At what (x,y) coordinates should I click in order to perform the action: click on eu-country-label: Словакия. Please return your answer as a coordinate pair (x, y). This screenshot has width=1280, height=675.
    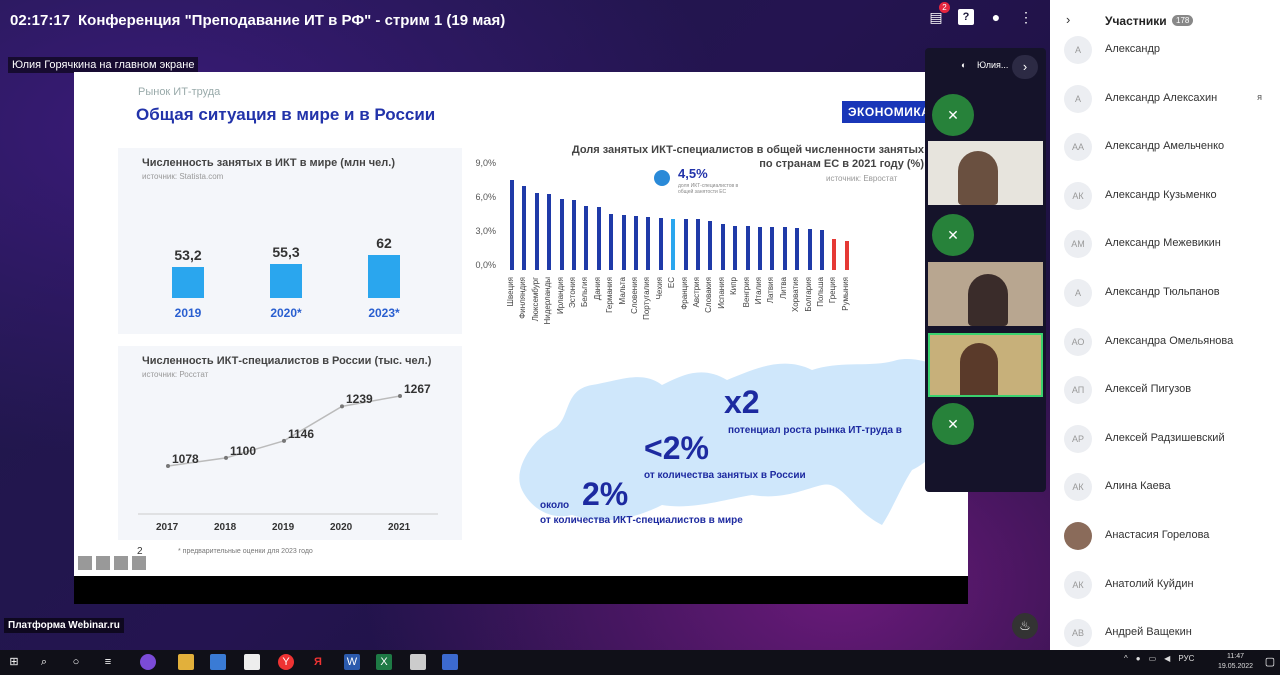
    Looking at the image, I should click on (709, 295).